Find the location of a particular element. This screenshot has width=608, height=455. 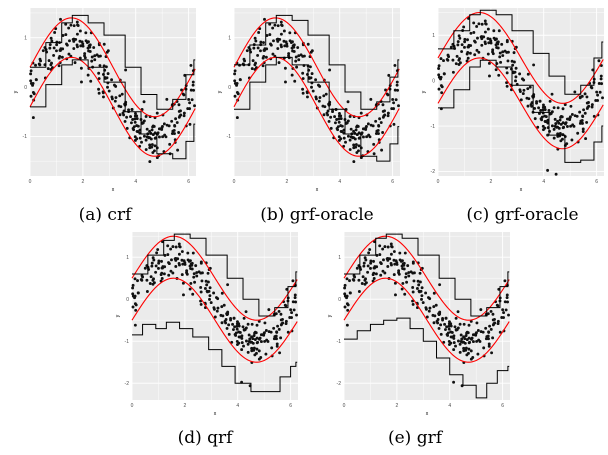

chart-panel-a: 0 2 4 6 -1 0 1 x y is located at coordinates (102, 102).